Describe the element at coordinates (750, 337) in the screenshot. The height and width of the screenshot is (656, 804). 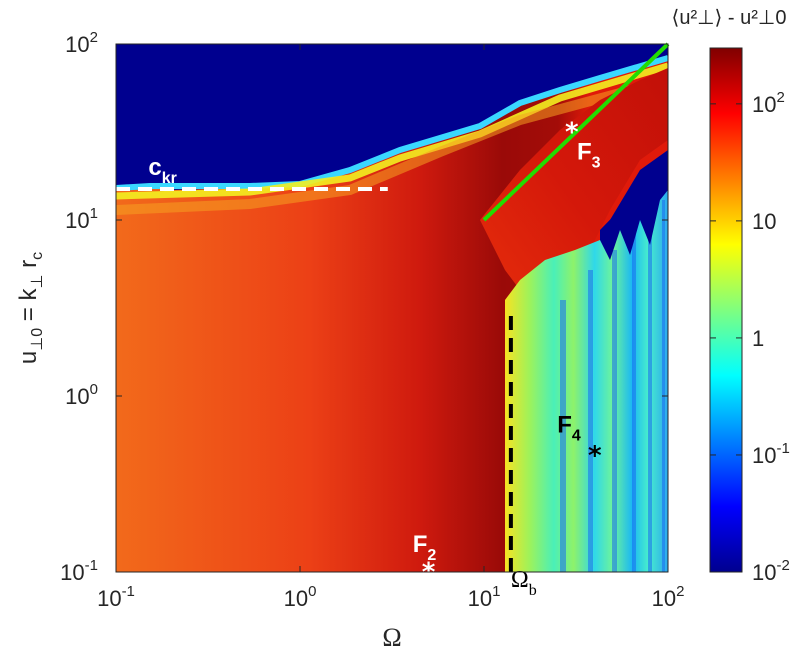
I see `colorbar-ticks: 10⁻² 10⁻¹ 1 10 10²` at that location.